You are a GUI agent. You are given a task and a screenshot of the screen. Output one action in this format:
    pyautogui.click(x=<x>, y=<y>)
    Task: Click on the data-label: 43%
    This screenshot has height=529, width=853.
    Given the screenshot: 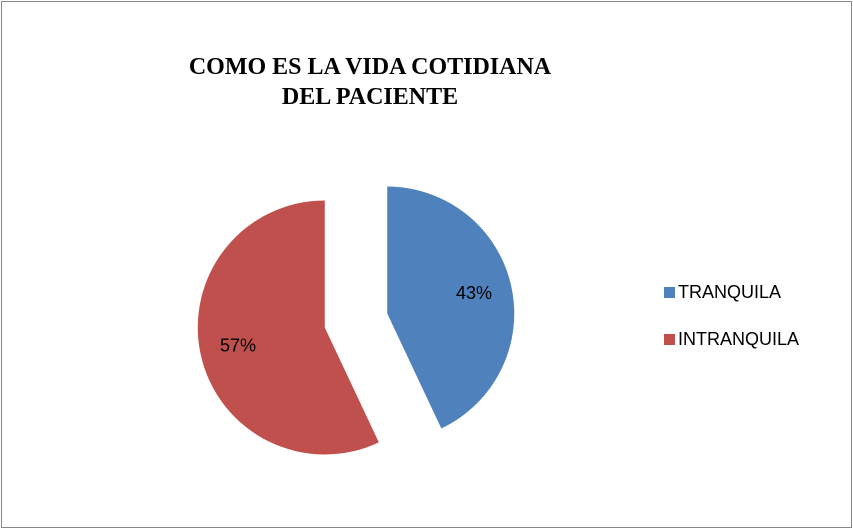 What is the action you would take?
    pyautogui.click(x=474, y=293)
    